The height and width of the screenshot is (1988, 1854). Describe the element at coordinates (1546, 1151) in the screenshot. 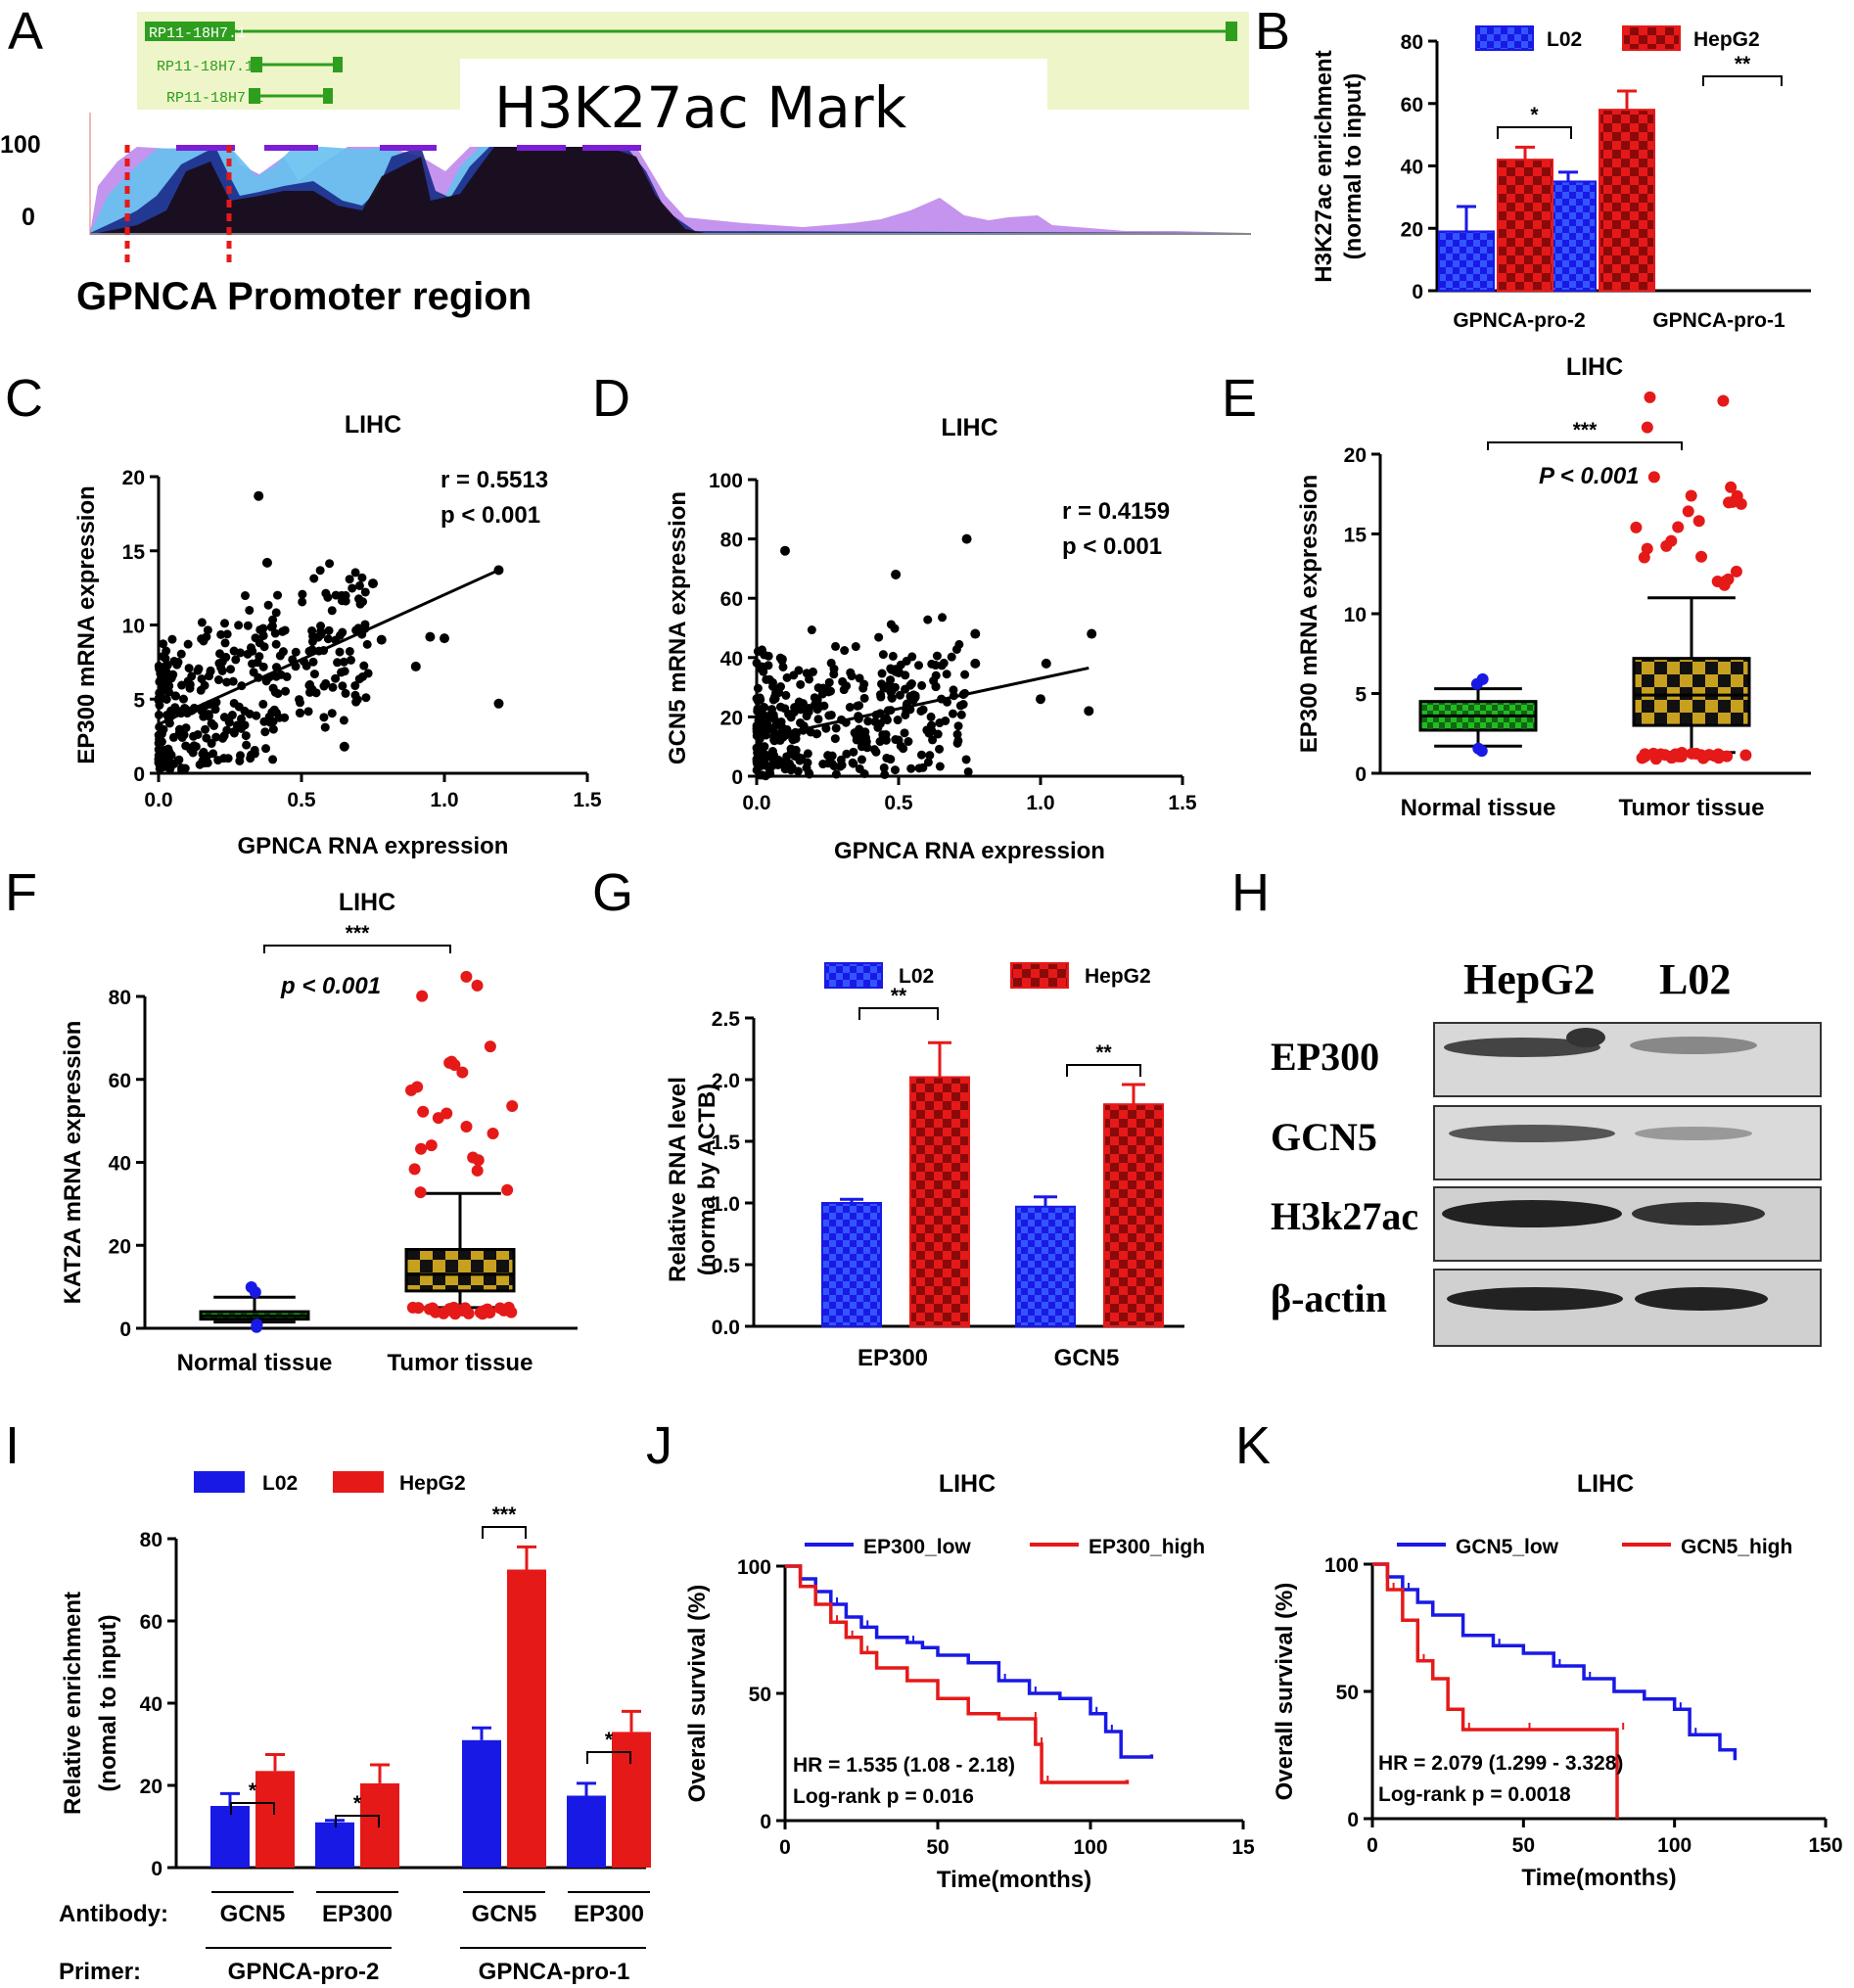

I see `panel-h-western-blot: HepG2 L02 EP300 GCN5 H3k27ac β-actin` at that location.